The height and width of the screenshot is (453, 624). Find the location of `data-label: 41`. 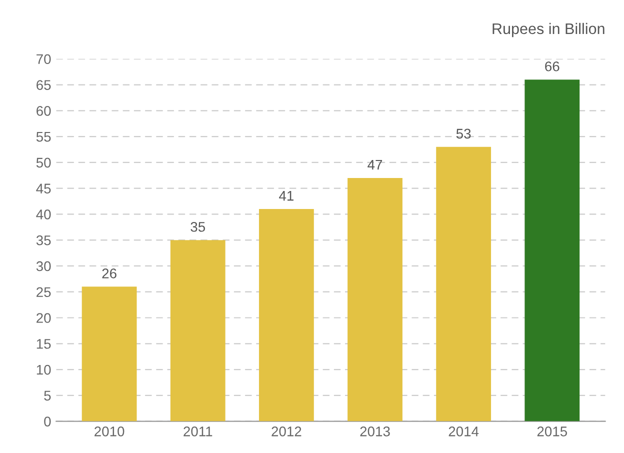

data-label: 41 is located at coordinates (286, 196).